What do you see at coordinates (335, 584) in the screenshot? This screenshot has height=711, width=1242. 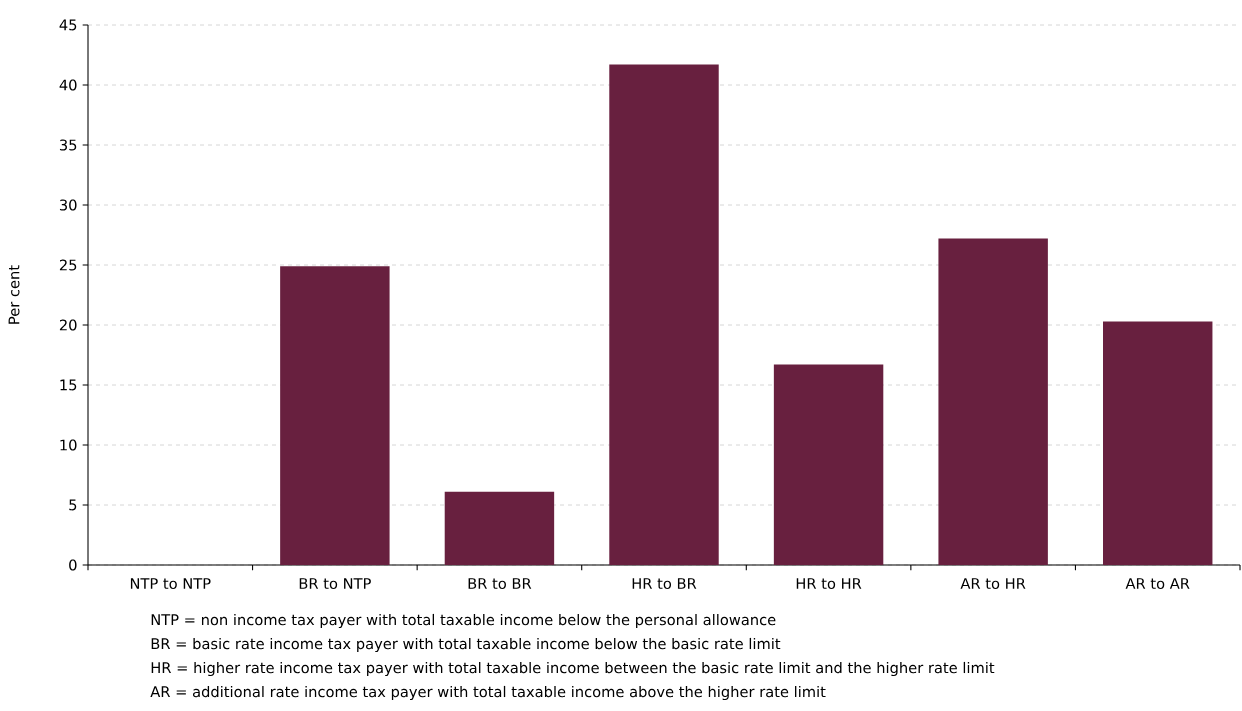 I see `x-tick-label: BR to NTP` at bounding box center [335, 584].